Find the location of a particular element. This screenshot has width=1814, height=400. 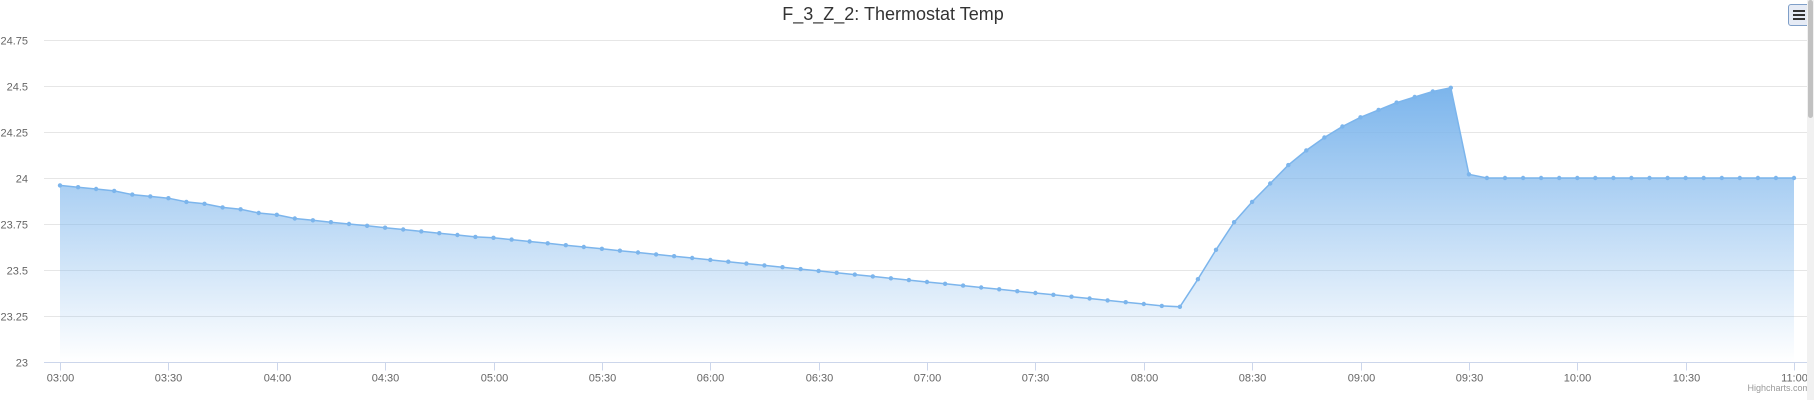

scrollbar-thumb is located at coordinates (1810, 59).